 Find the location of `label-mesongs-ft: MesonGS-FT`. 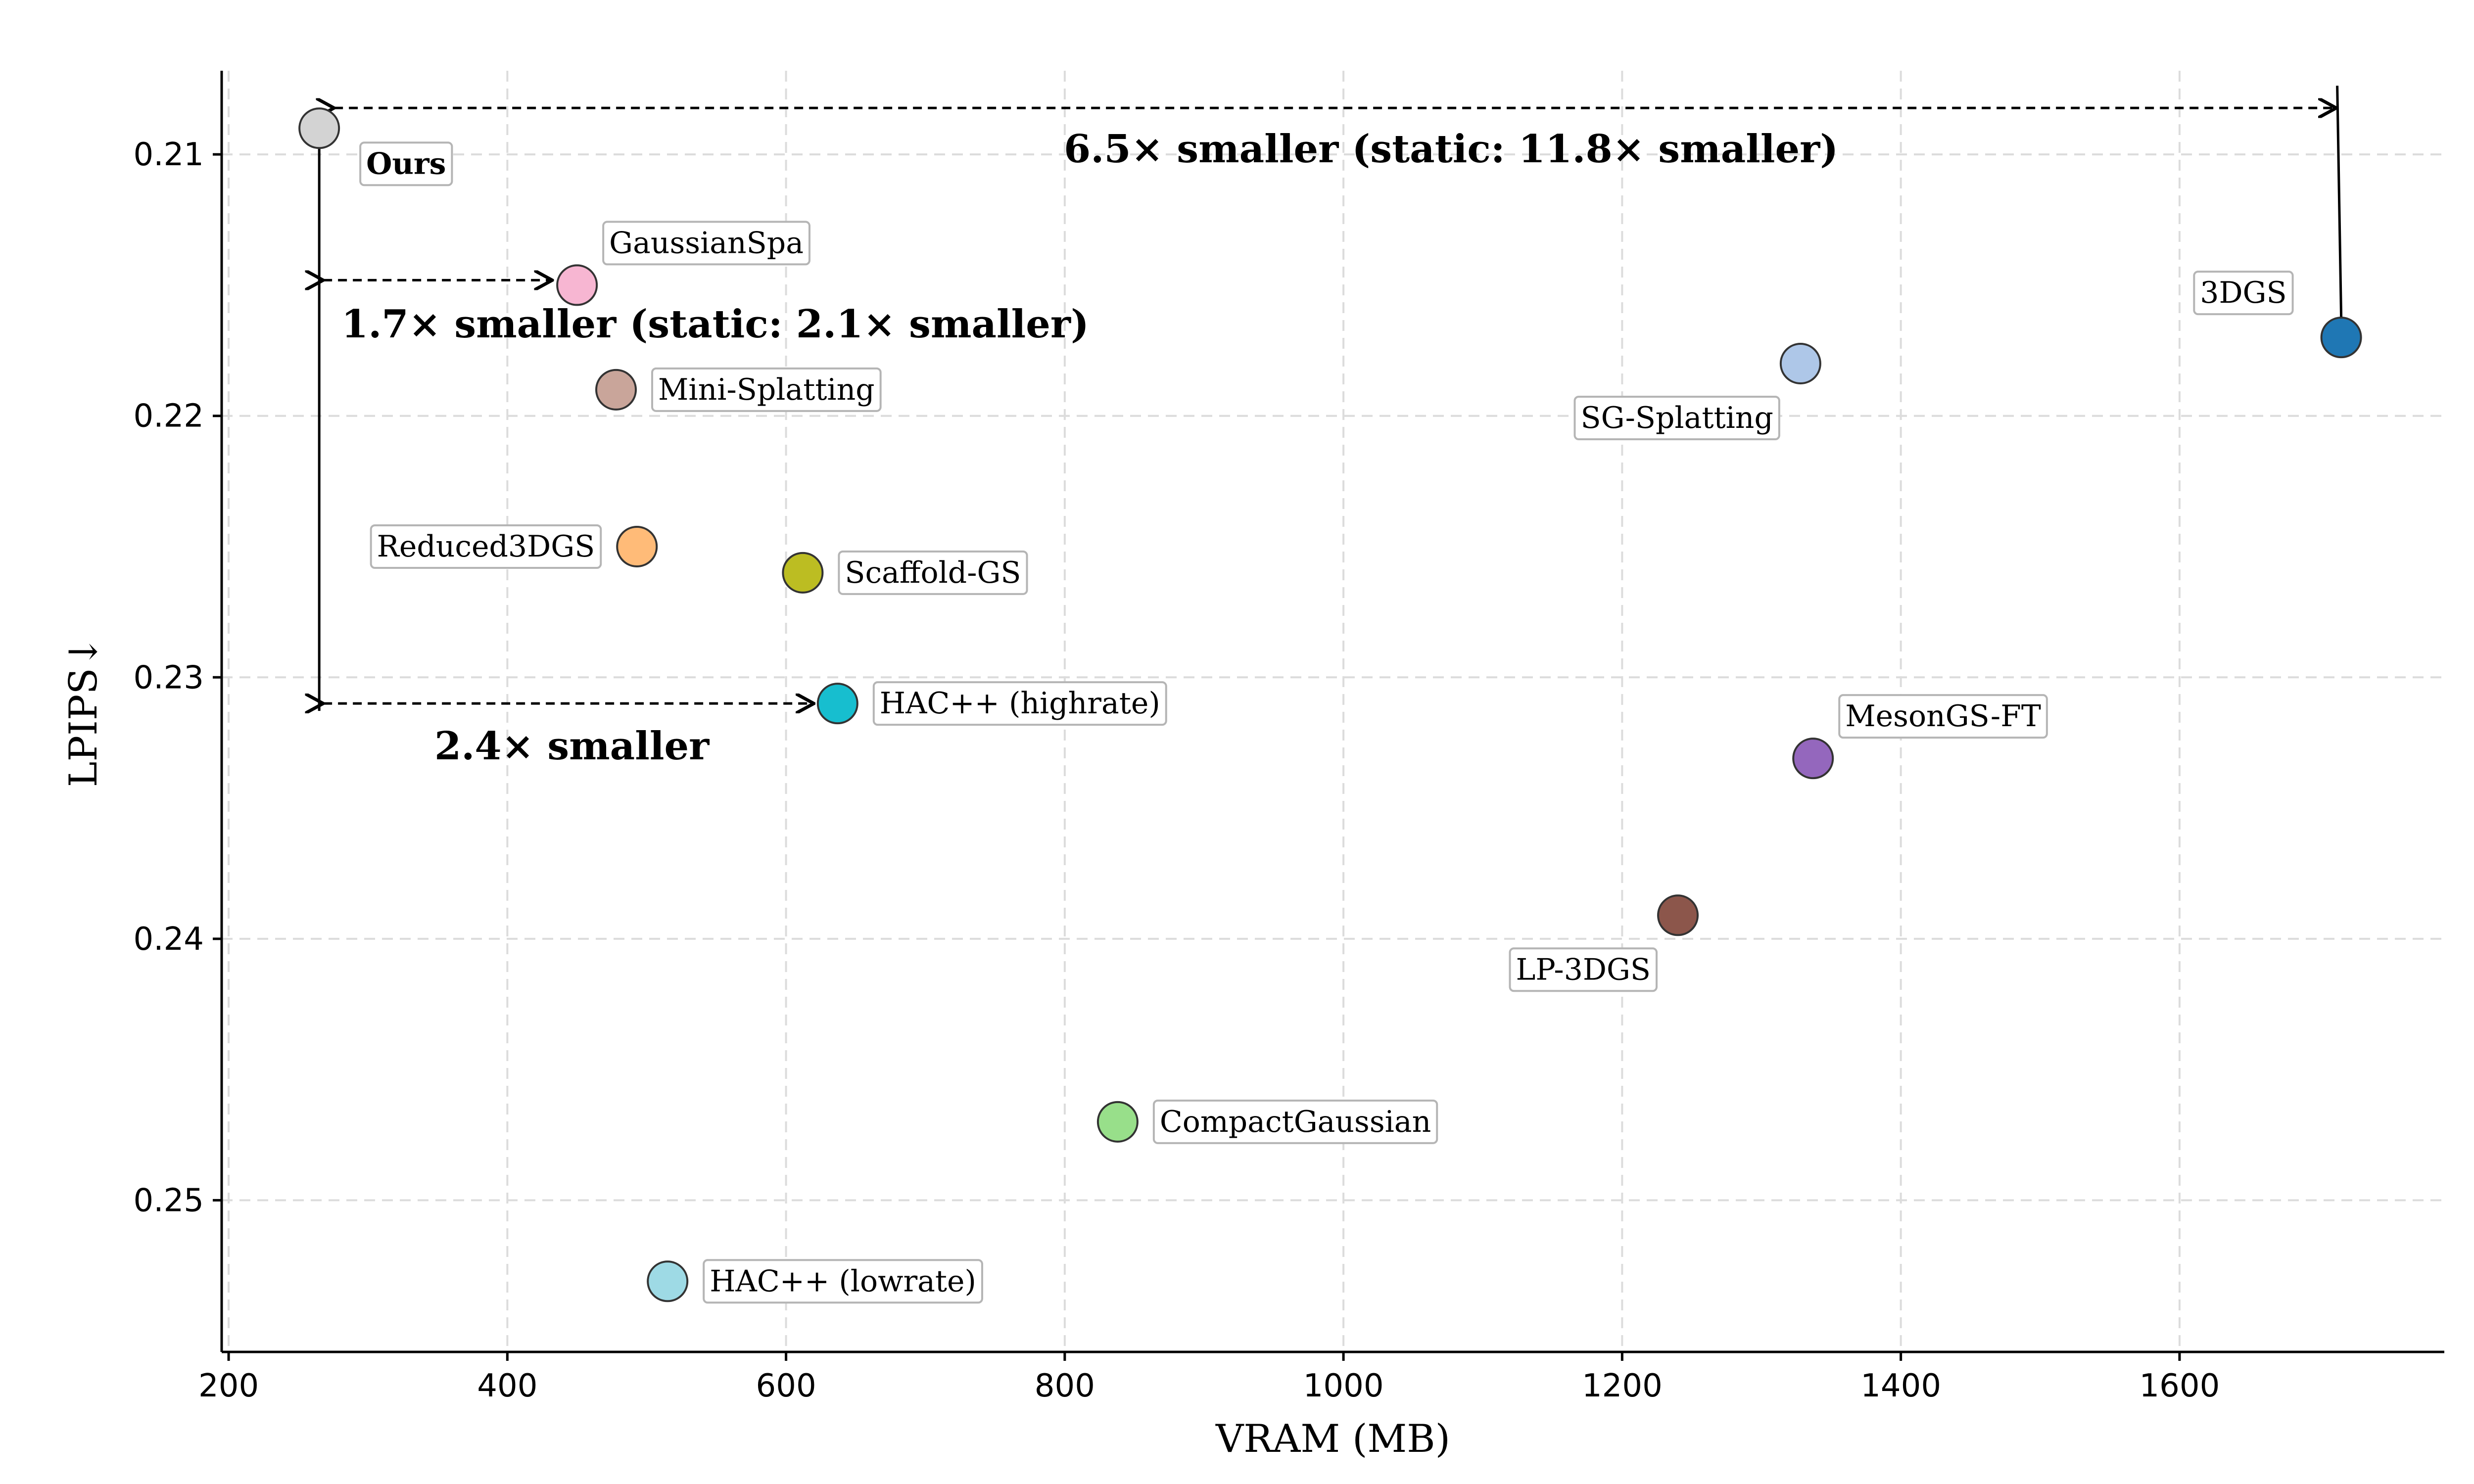

label-mesongs-ft: MesonGS-FT is located at coordinates (1943, 716).